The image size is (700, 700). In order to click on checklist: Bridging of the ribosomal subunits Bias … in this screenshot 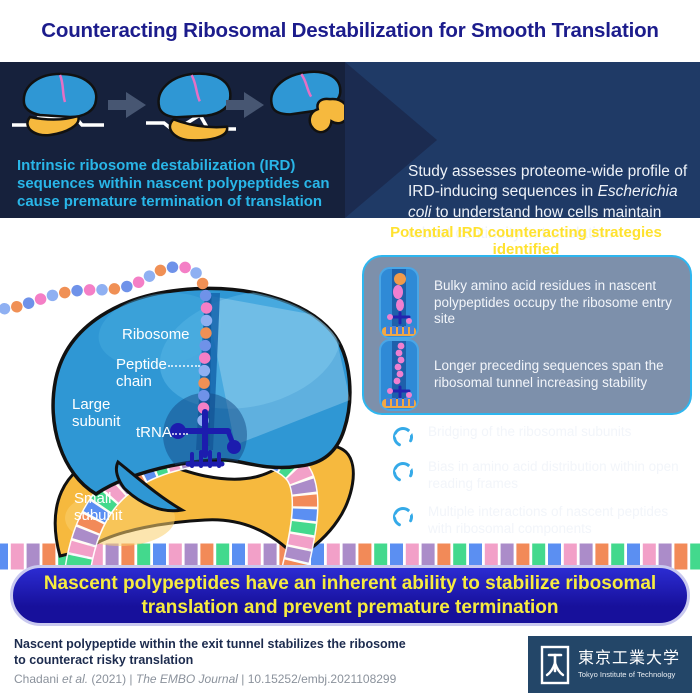, I will do `click(542, 481)`.